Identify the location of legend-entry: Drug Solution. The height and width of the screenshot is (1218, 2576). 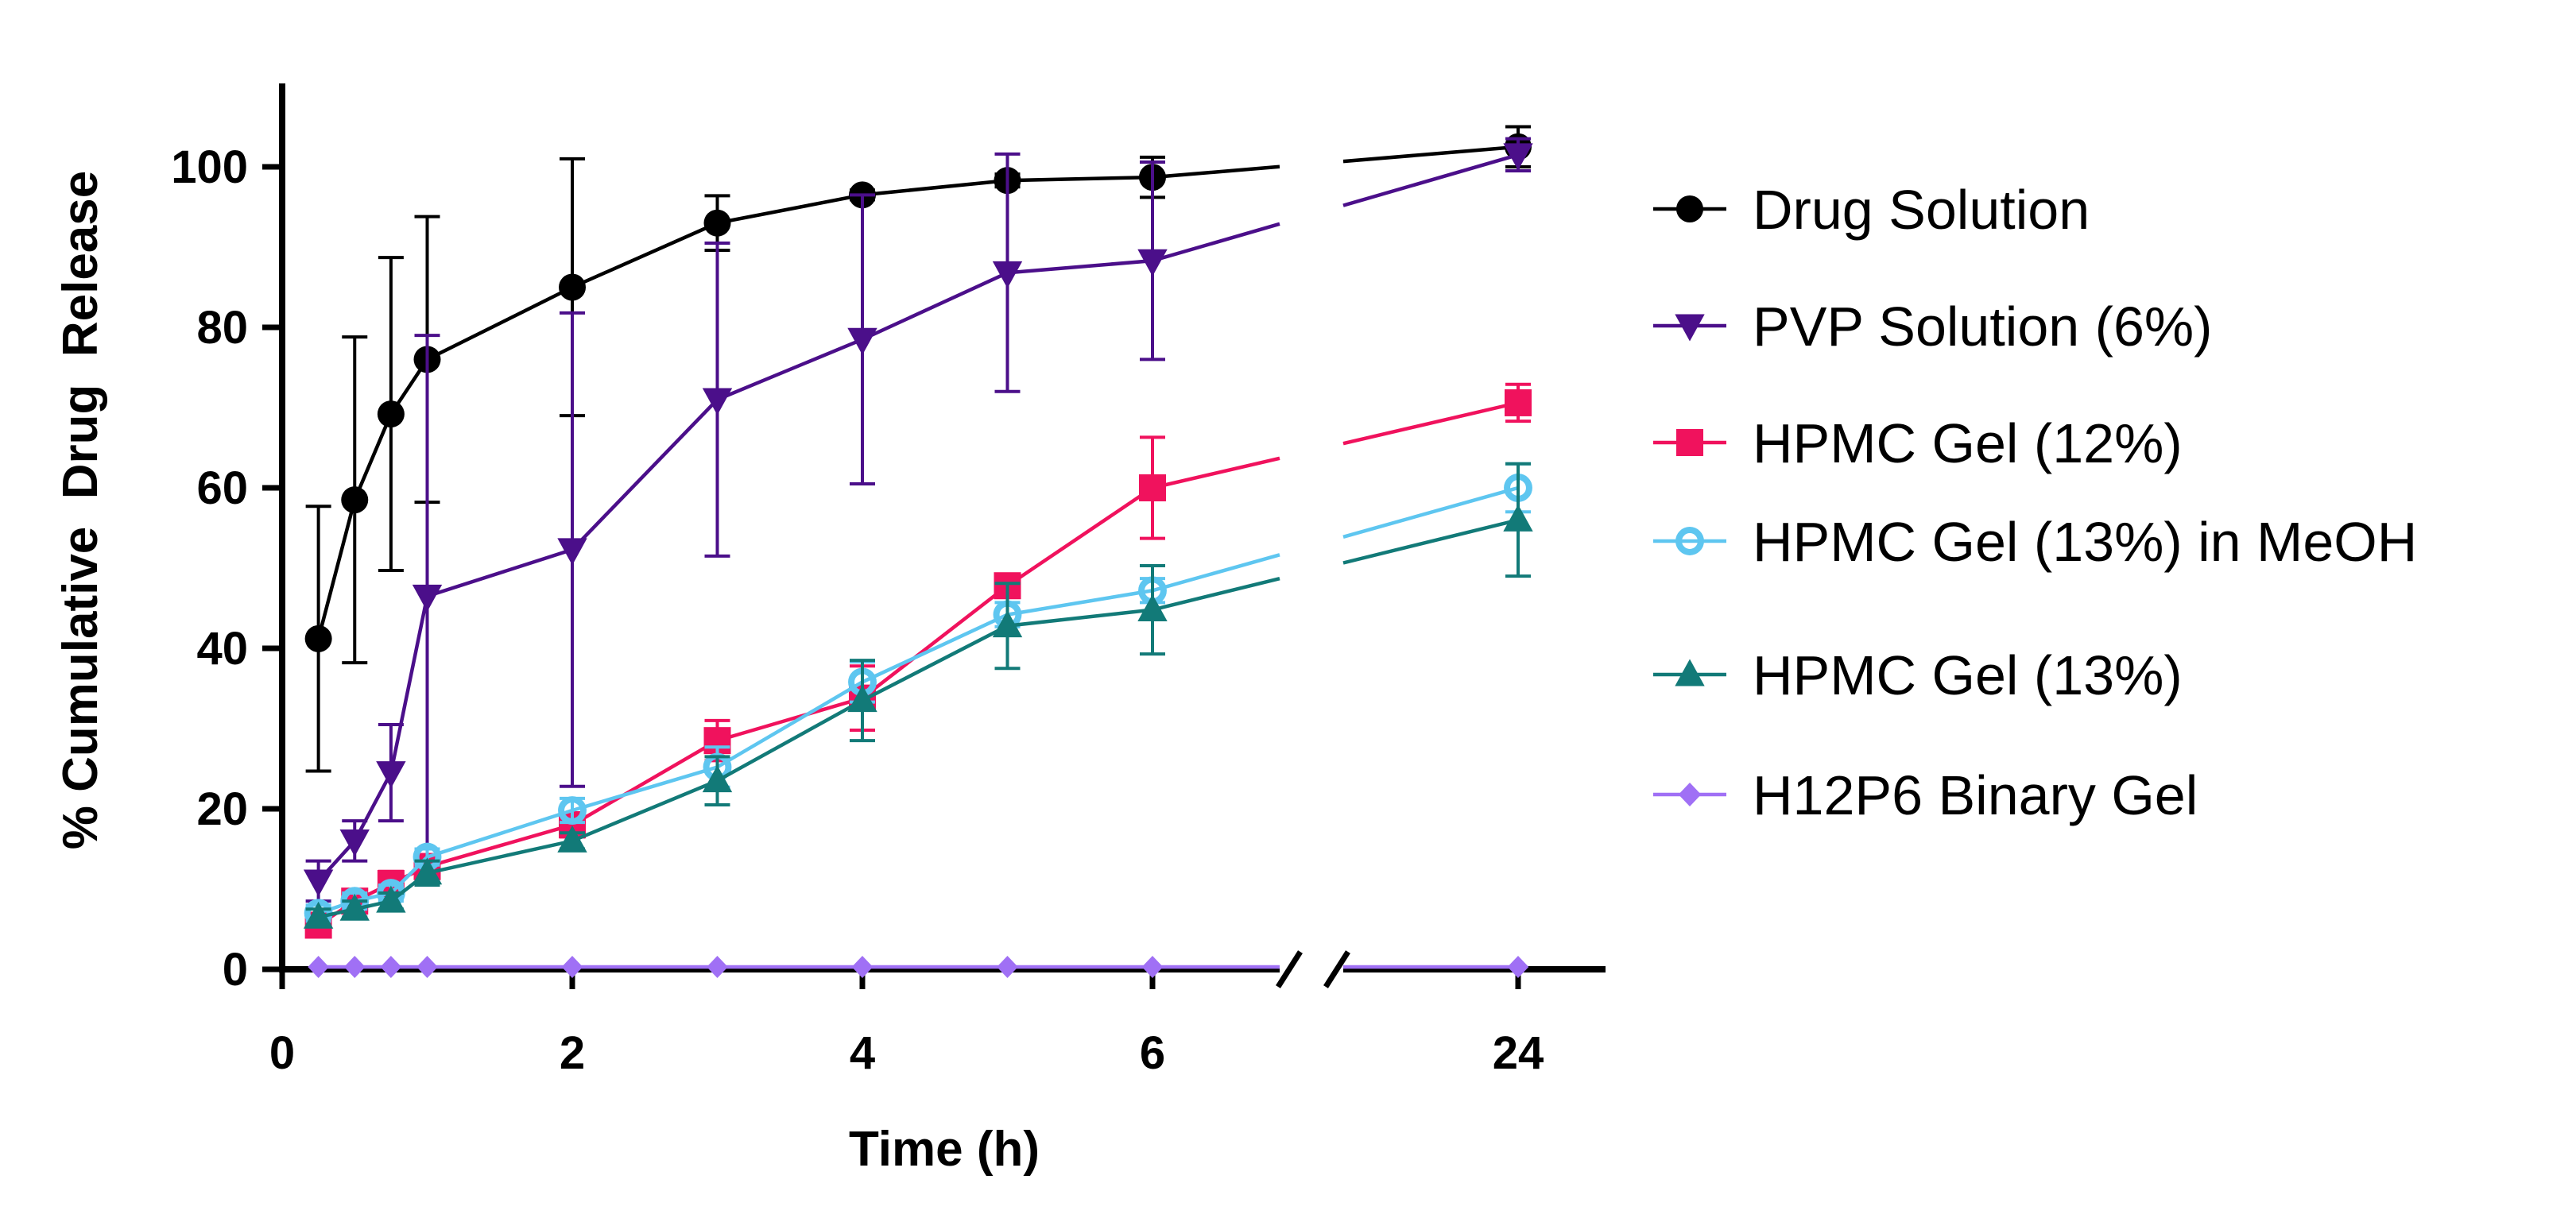
(1872, 210).